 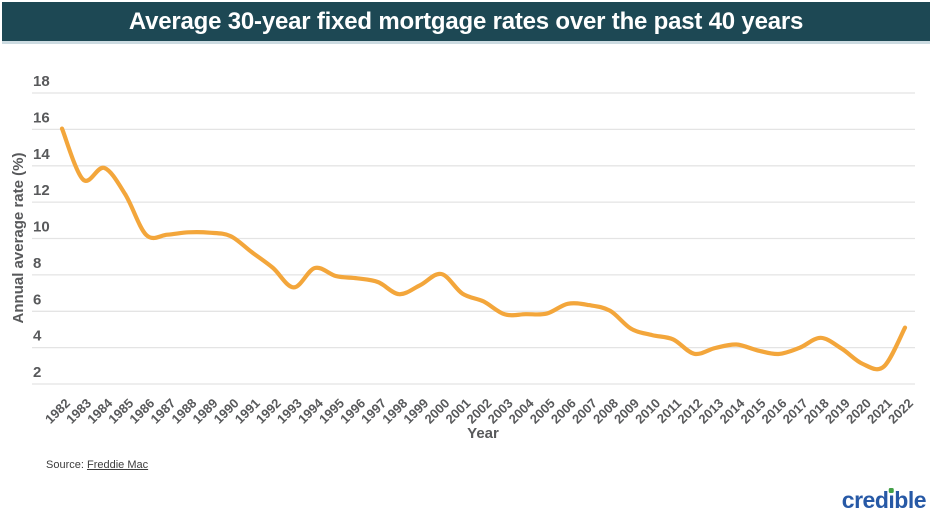 What do you see at coordinates (18, 238) in the screenshot?
I see `y-axis-title: Annual average rate (%)` at bounding box center [18, 238].